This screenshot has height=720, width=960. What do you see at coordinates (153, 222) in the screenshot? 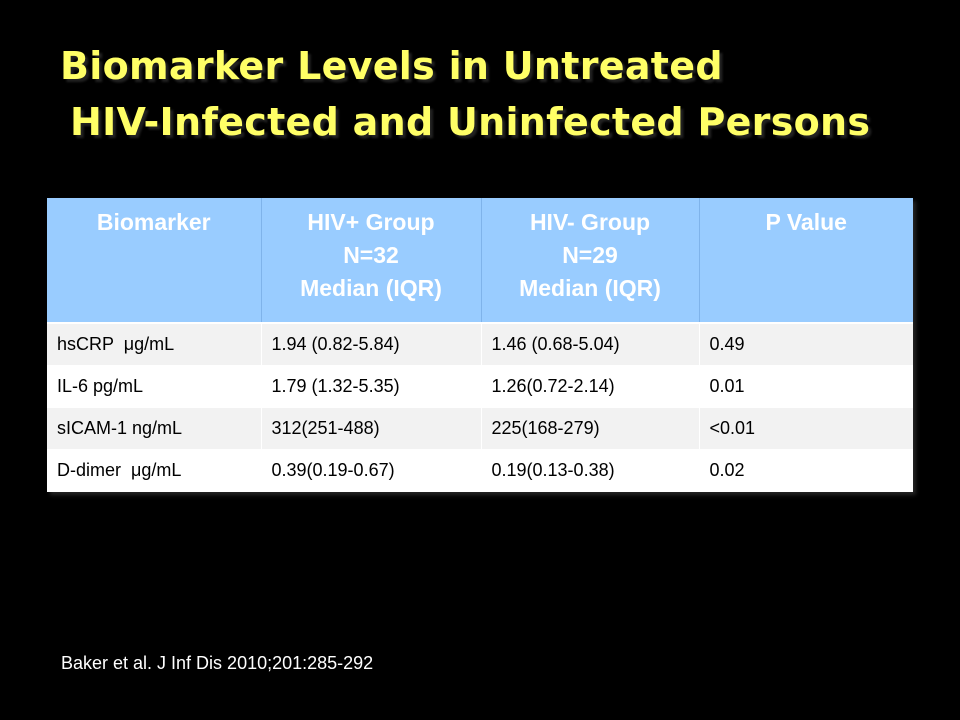
I see `header-label: Biomarker` at bounding box center [153, 222].